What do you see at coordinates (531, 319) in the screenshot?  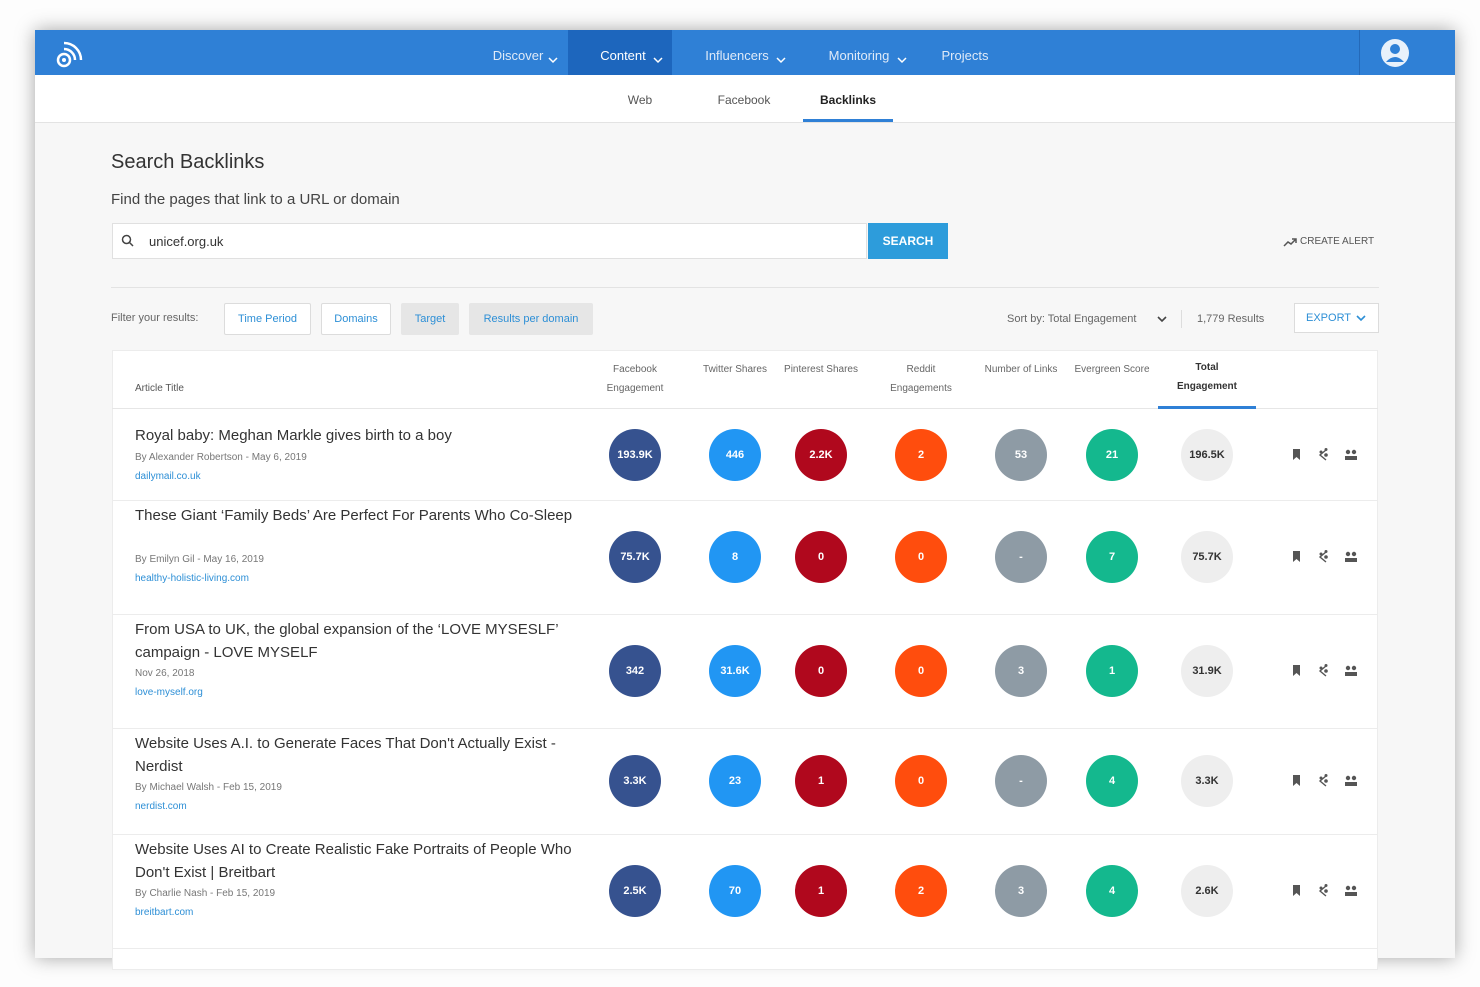 I see `filter-button: Results per domain` at bounding box center [531, 319].